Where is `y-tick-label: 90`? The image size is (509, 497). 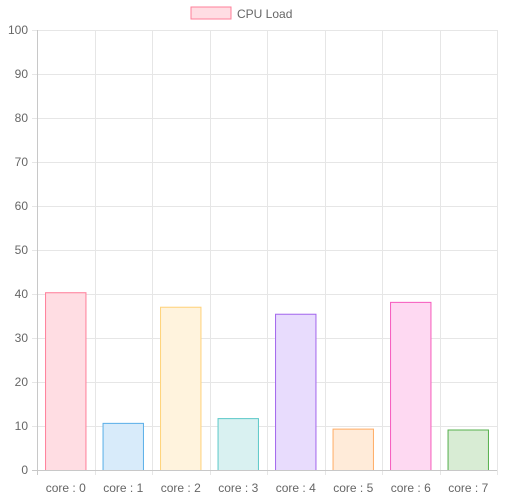
y-tick-label: 90 is located at coordinates (22, 74).